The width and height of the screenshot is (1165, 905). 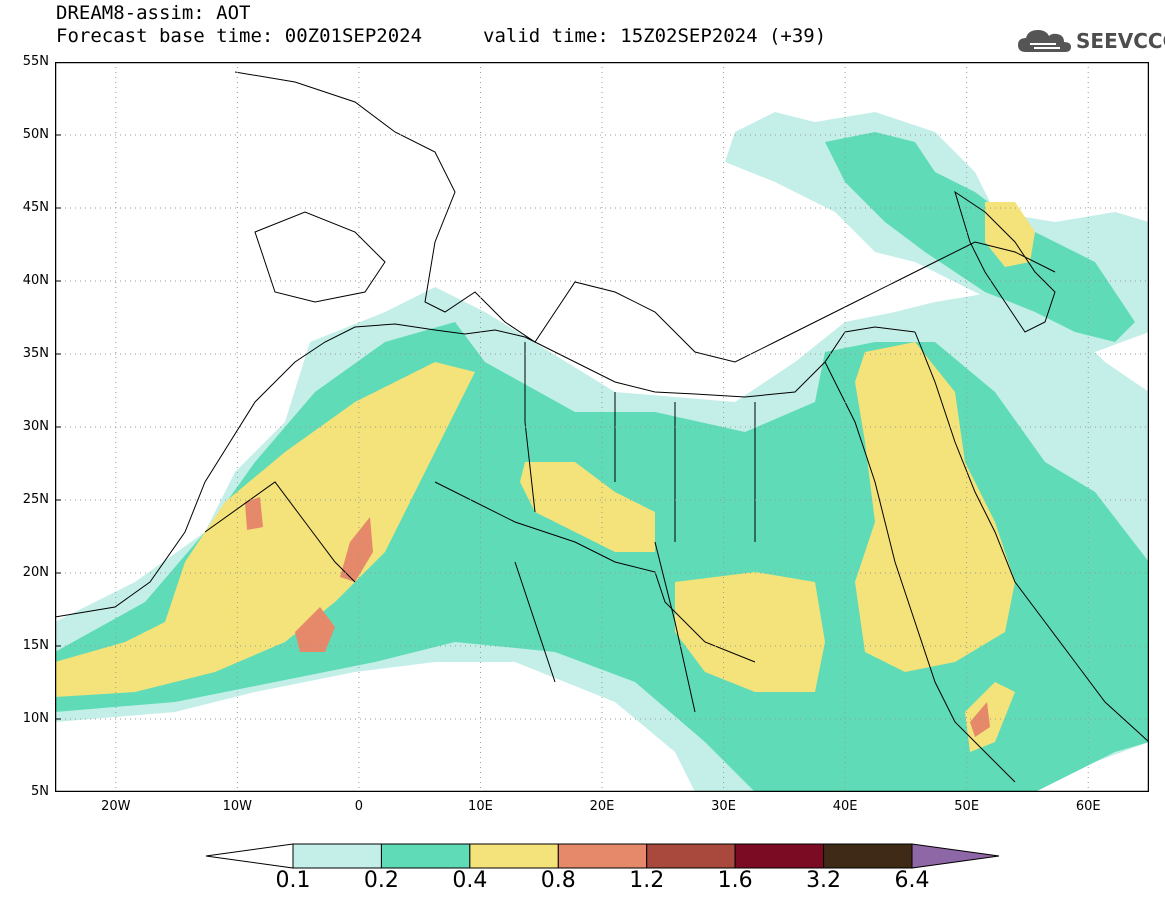 I want to click on colorbar-label: 1.6, so click(x=735, y=880).